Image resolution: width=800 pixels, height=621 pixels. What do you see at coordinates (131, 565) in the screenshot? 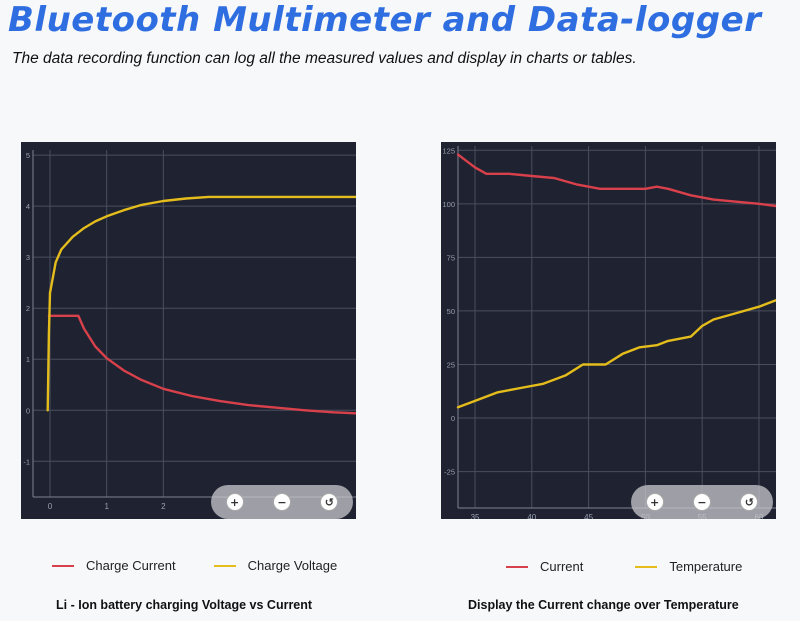
I see `legend-label: Charge Current` at bounding box center [131, 565].